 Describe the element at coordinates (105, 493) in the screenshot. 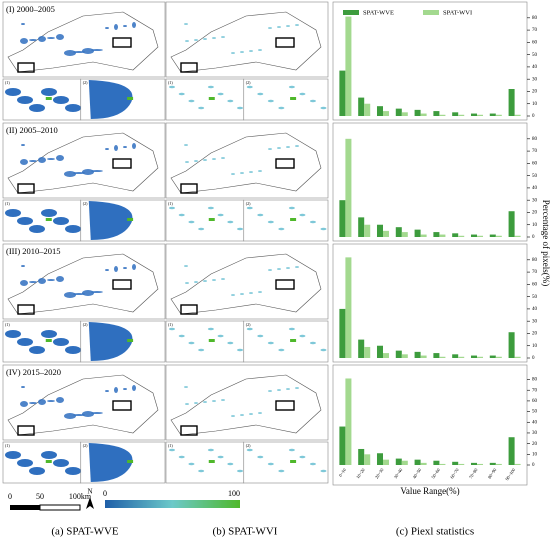

I see `colorbar-label: 0` at that location.